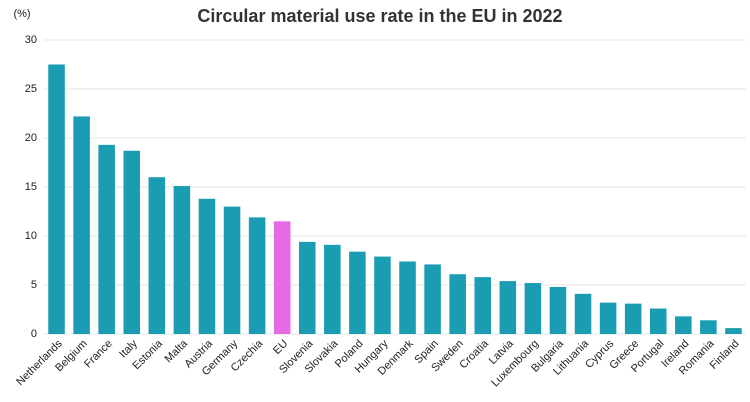 The width and height of the screenshot is (750, 402). Describe the element at coordinates (21, 14) in the screenshot. I see `y-axis-label: (%)` at that location.